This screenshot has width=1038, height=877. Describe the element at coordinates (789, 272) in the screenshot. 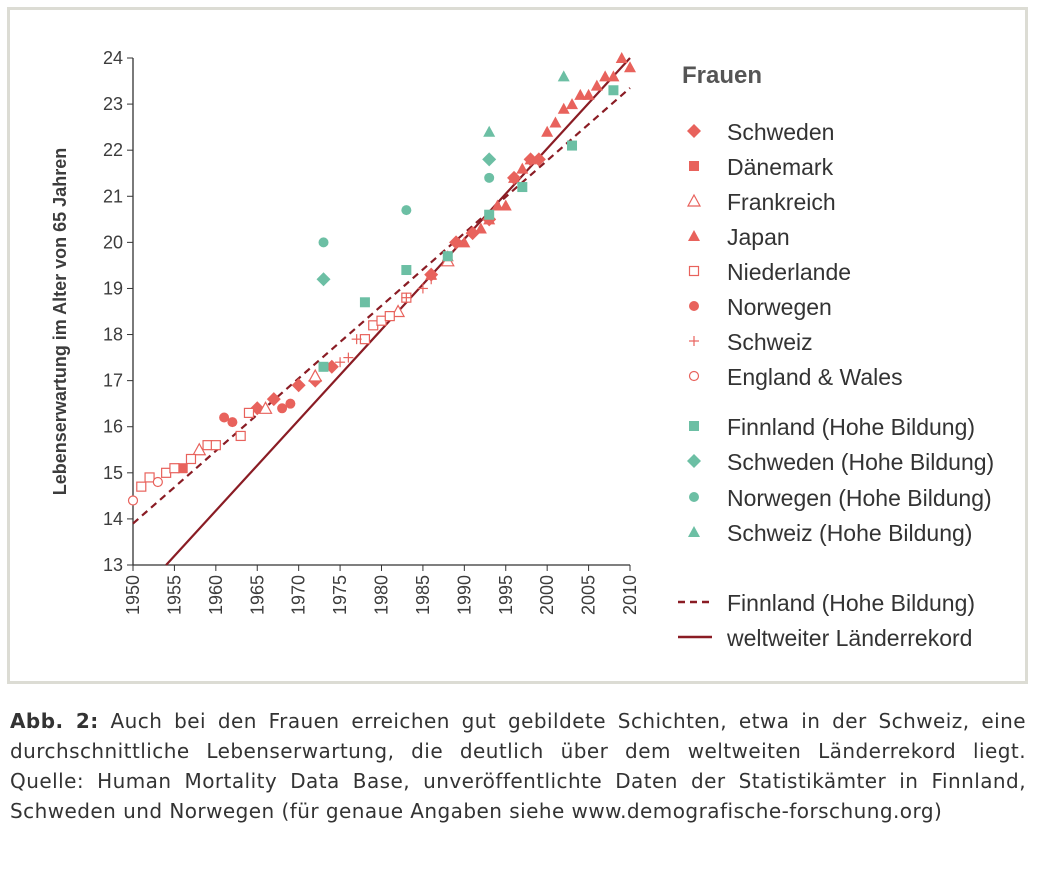

I see `legend-entry: Niederlande` at that location.